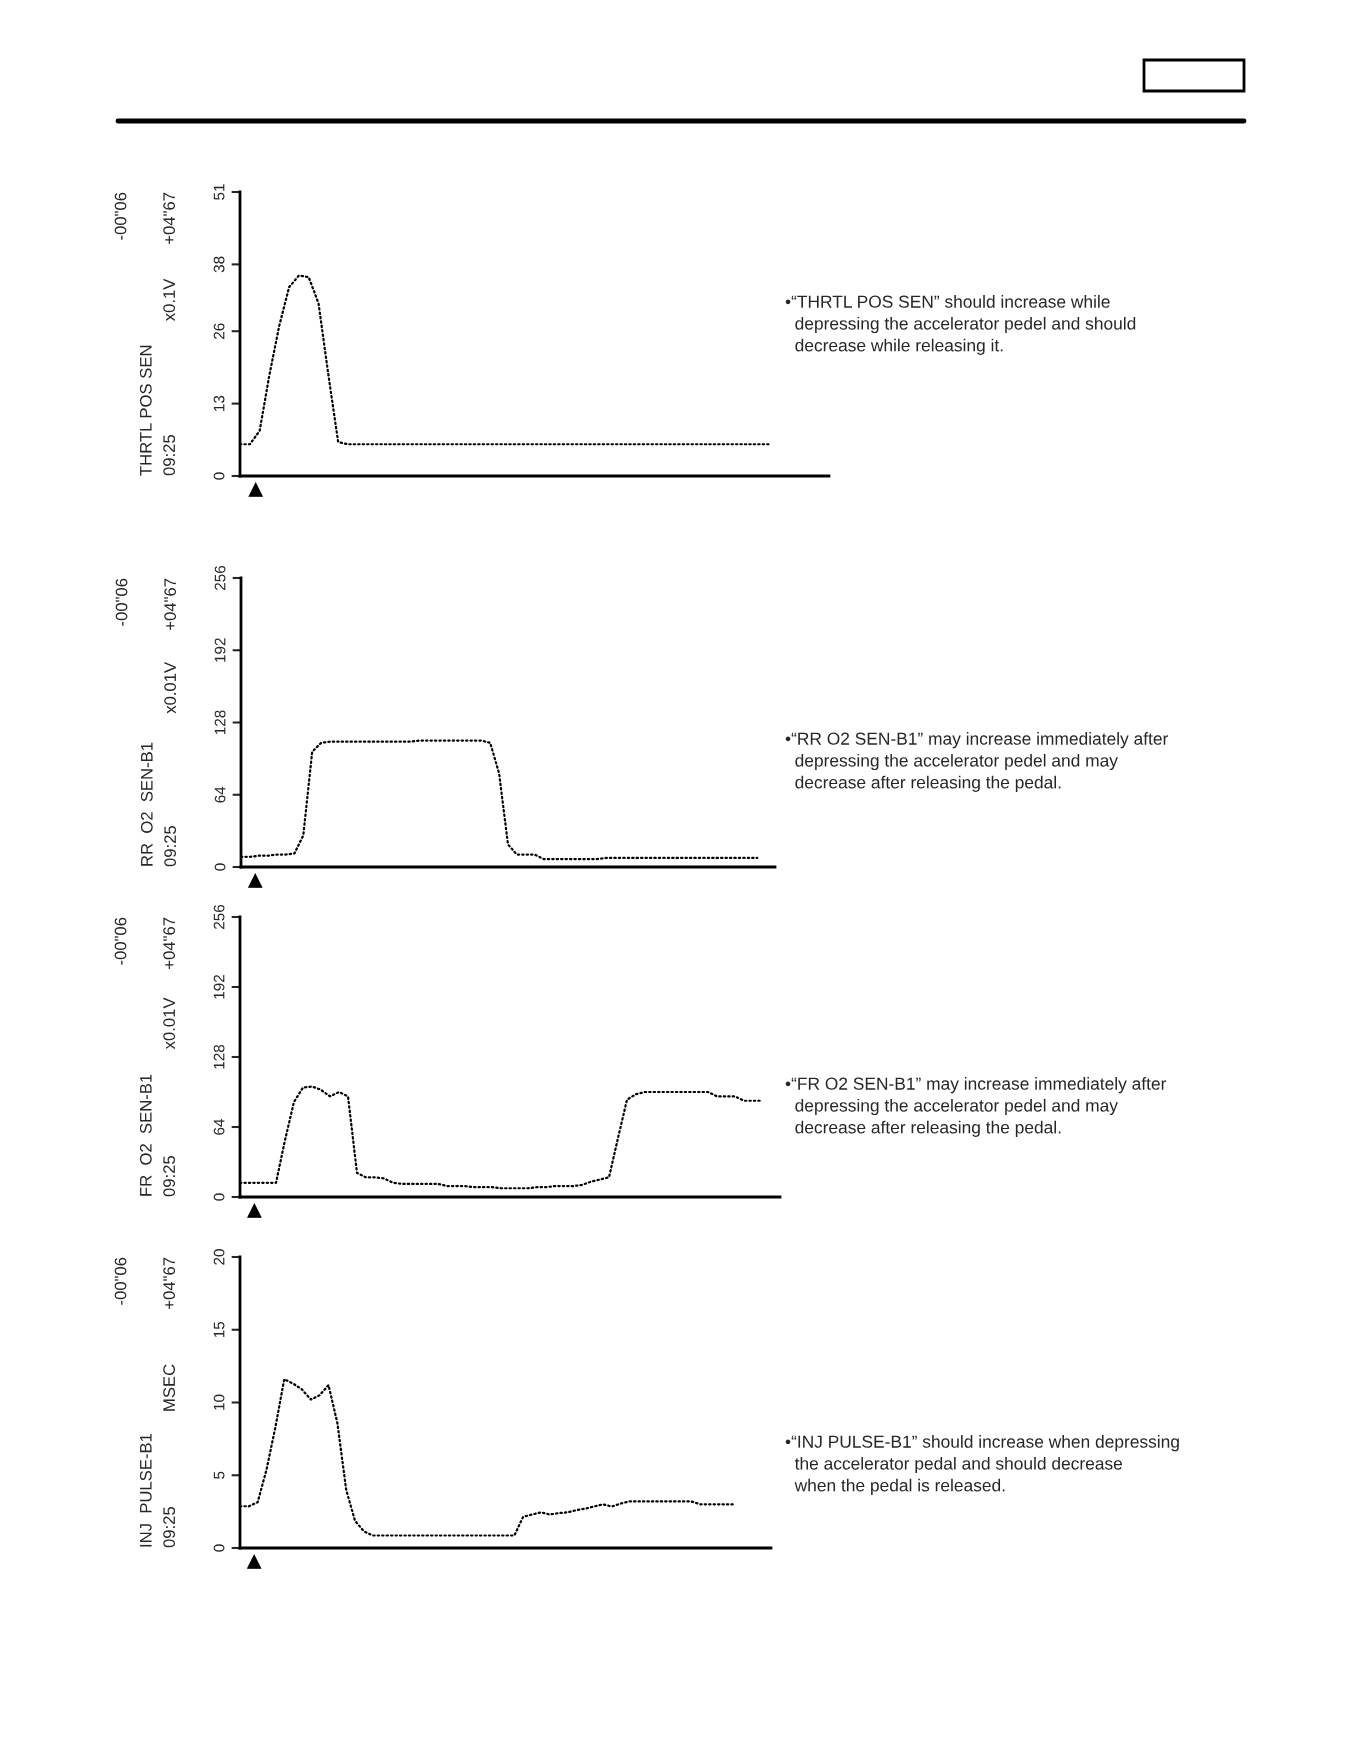 The image size is (1361, 1761). Describe the element at coordinates (219, 1475) in the screenshot. I see `y-tick-label: 5` at that location.